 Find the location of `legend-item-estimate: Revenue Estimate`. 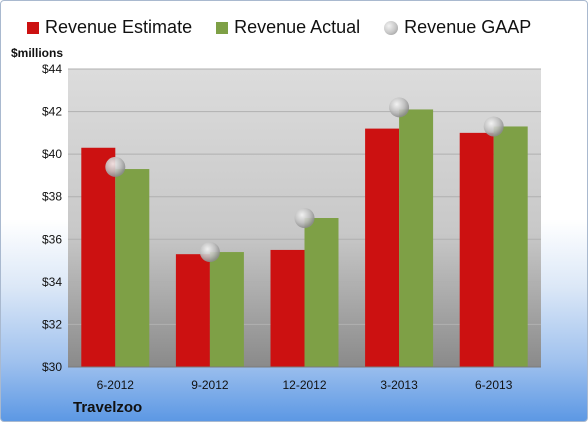

legend-item-estimate: Revenue Estimate is located at coordinates (109, 27).